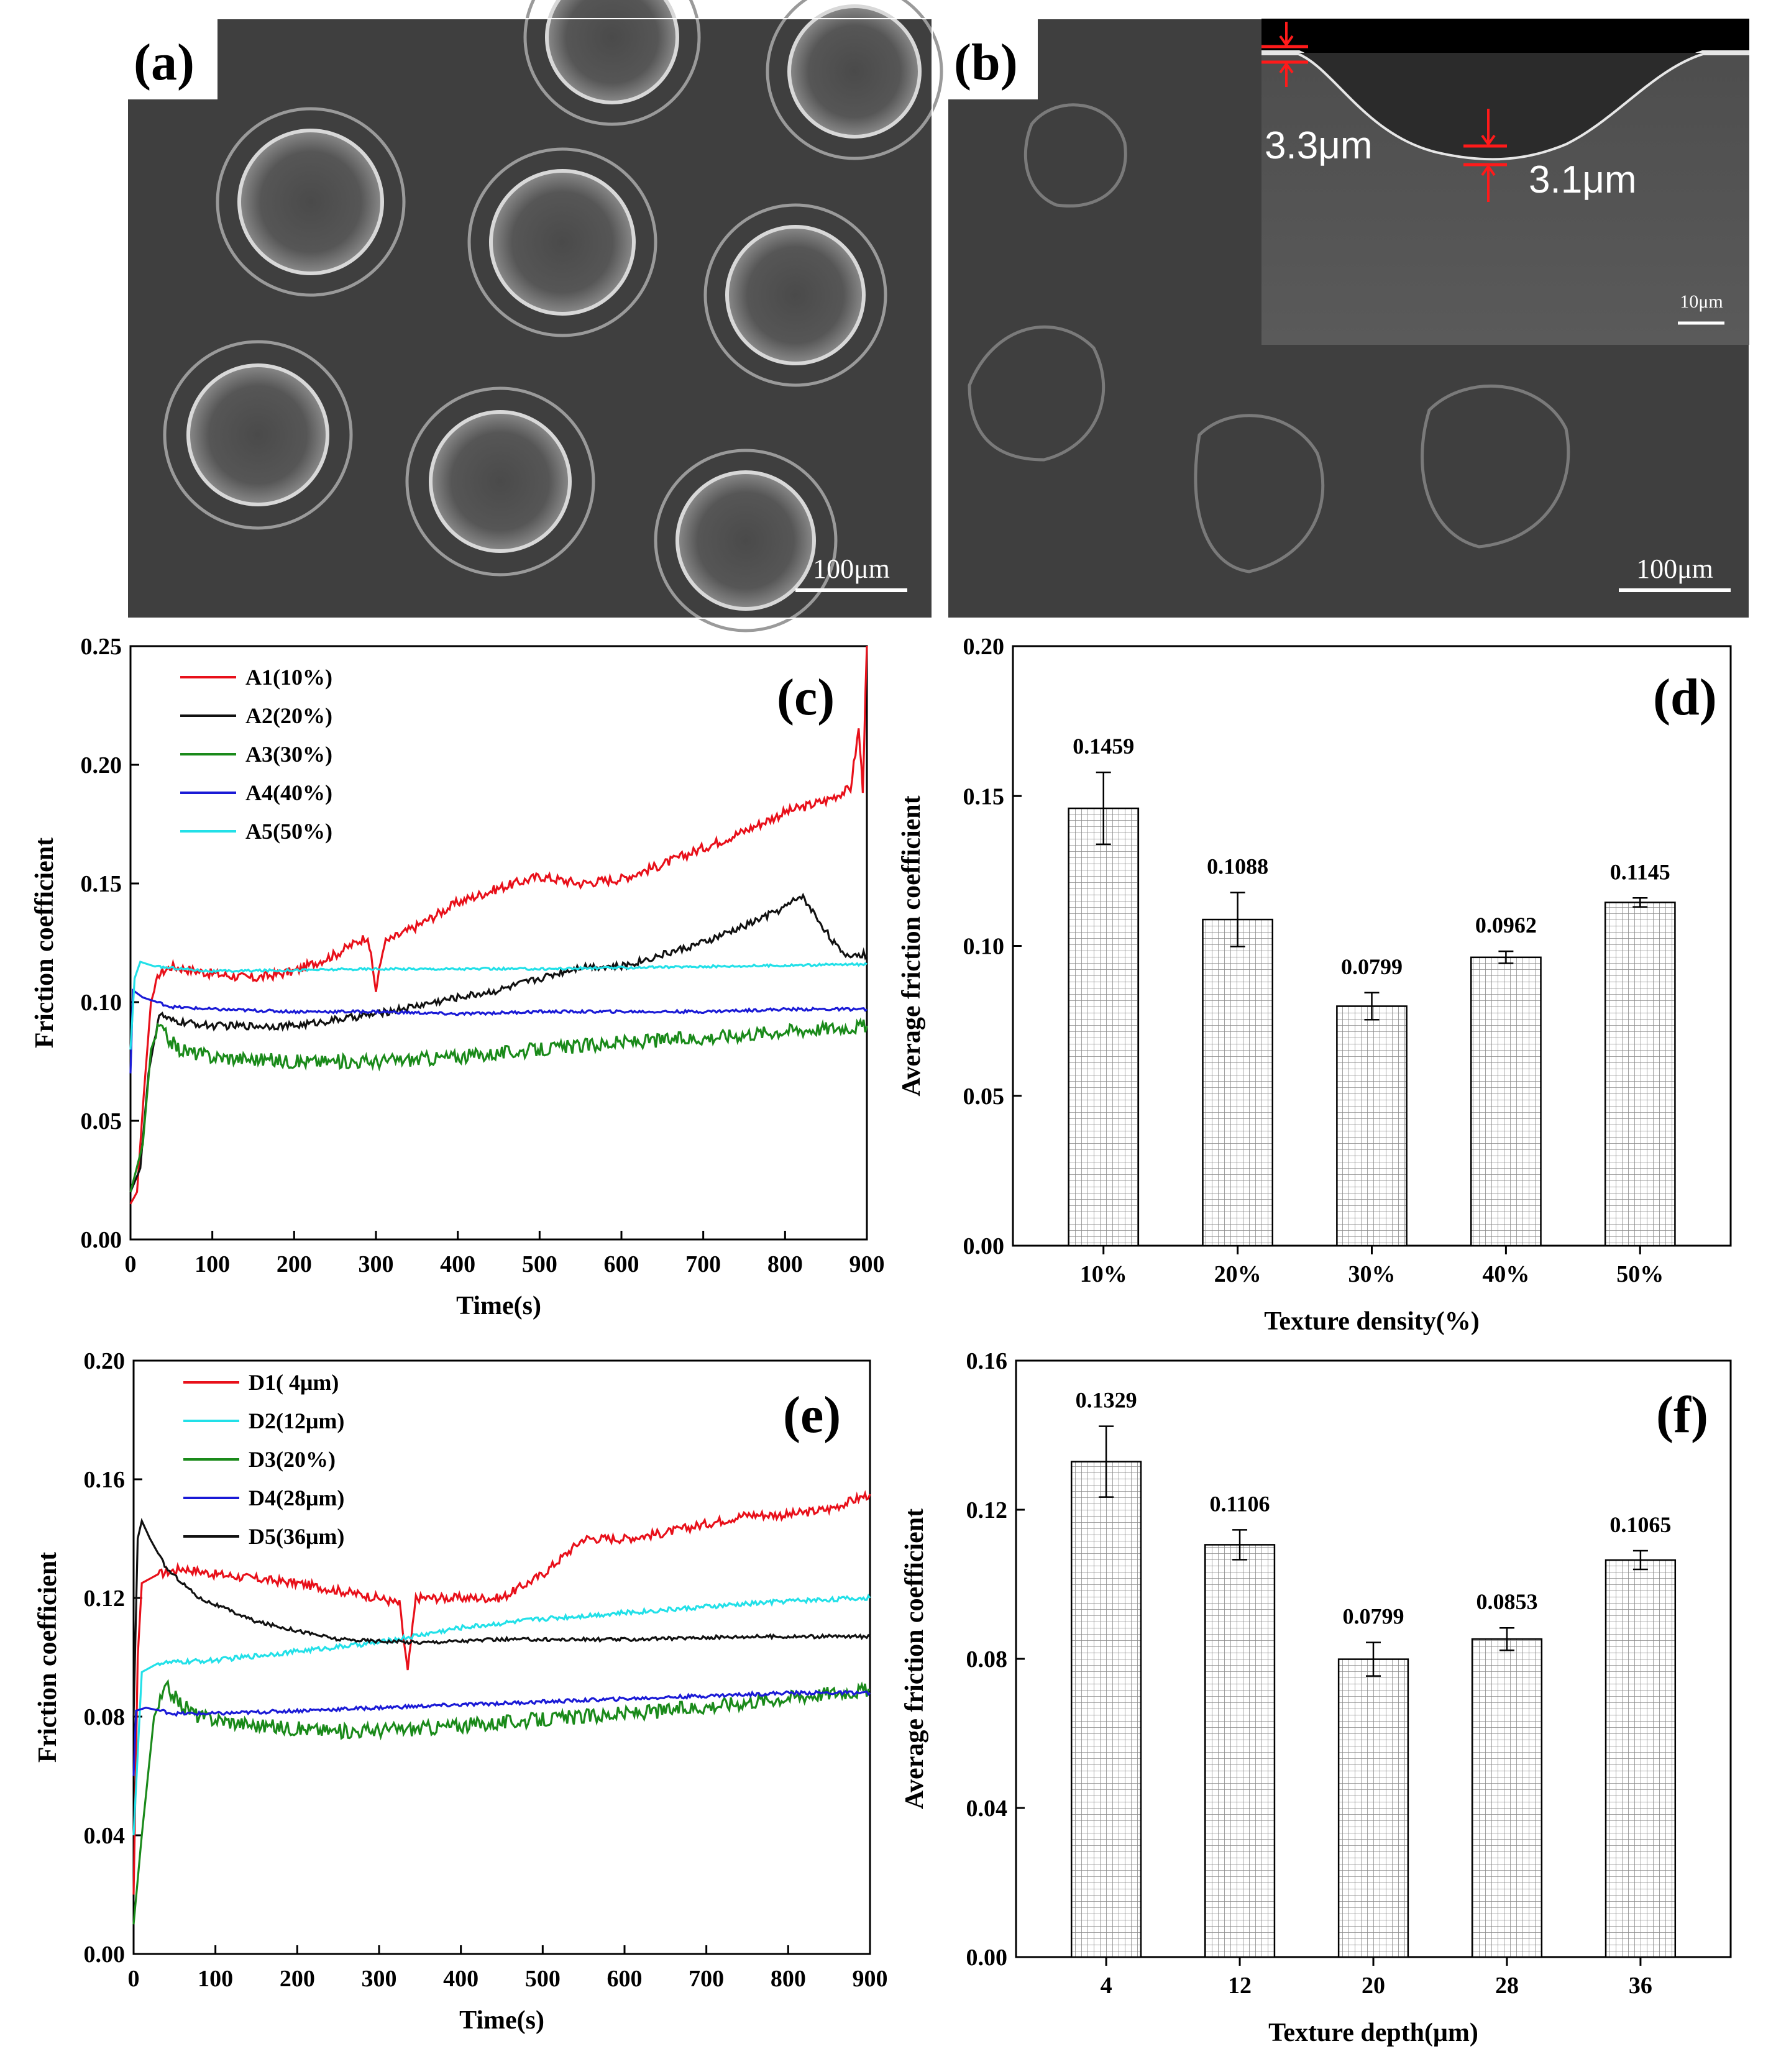  I want to click on legend-label-3: A3(30%), so click(288, 754).